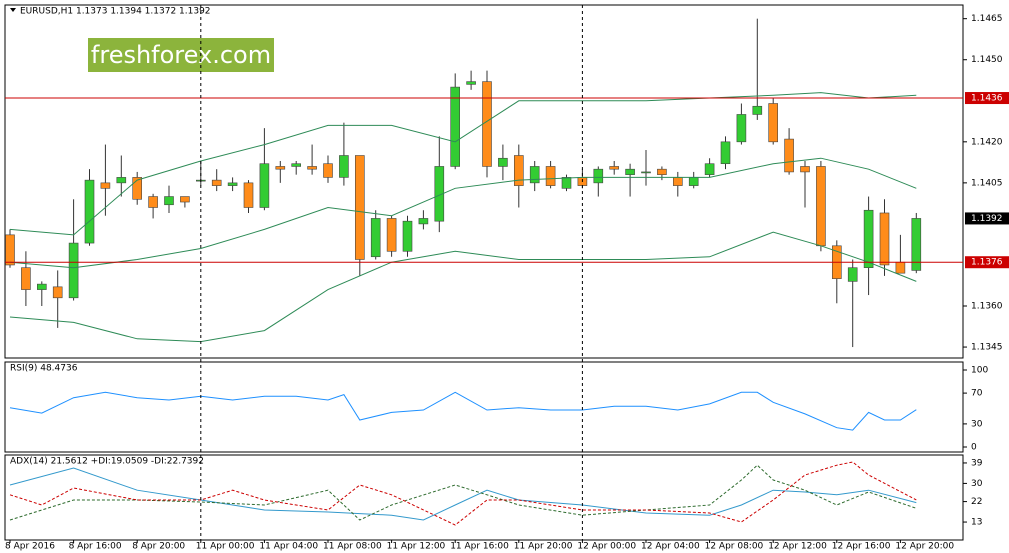  What do you see at coordinates (987, 60) in the screenshot?
I see `y-tick-label: 1.1450` at bounding box center [987, 60].